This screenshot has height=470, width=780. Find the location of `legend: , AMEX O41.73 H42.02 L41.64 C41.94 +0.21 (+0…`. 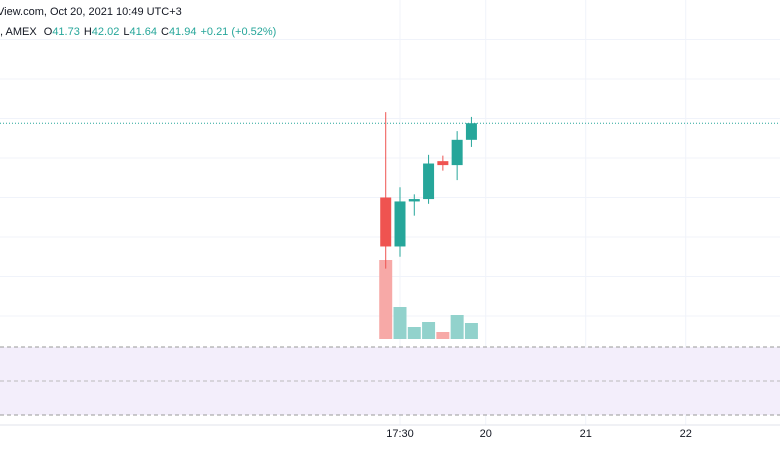

legend: , AMEX O41.73 H42.02 L41.64 C41.94 +0.21 (+0… is located at coordinates (138, 32).